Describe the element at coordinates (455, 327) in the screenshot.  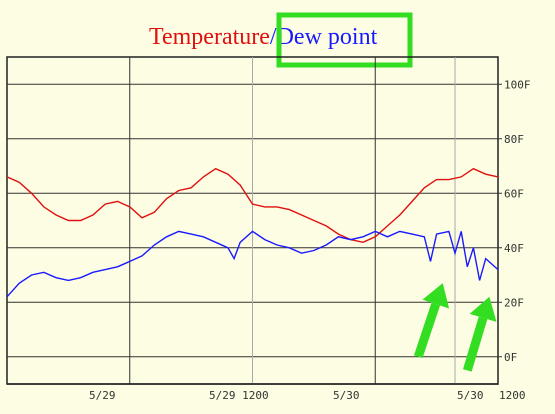
I see `annotation-arrows` at that location.